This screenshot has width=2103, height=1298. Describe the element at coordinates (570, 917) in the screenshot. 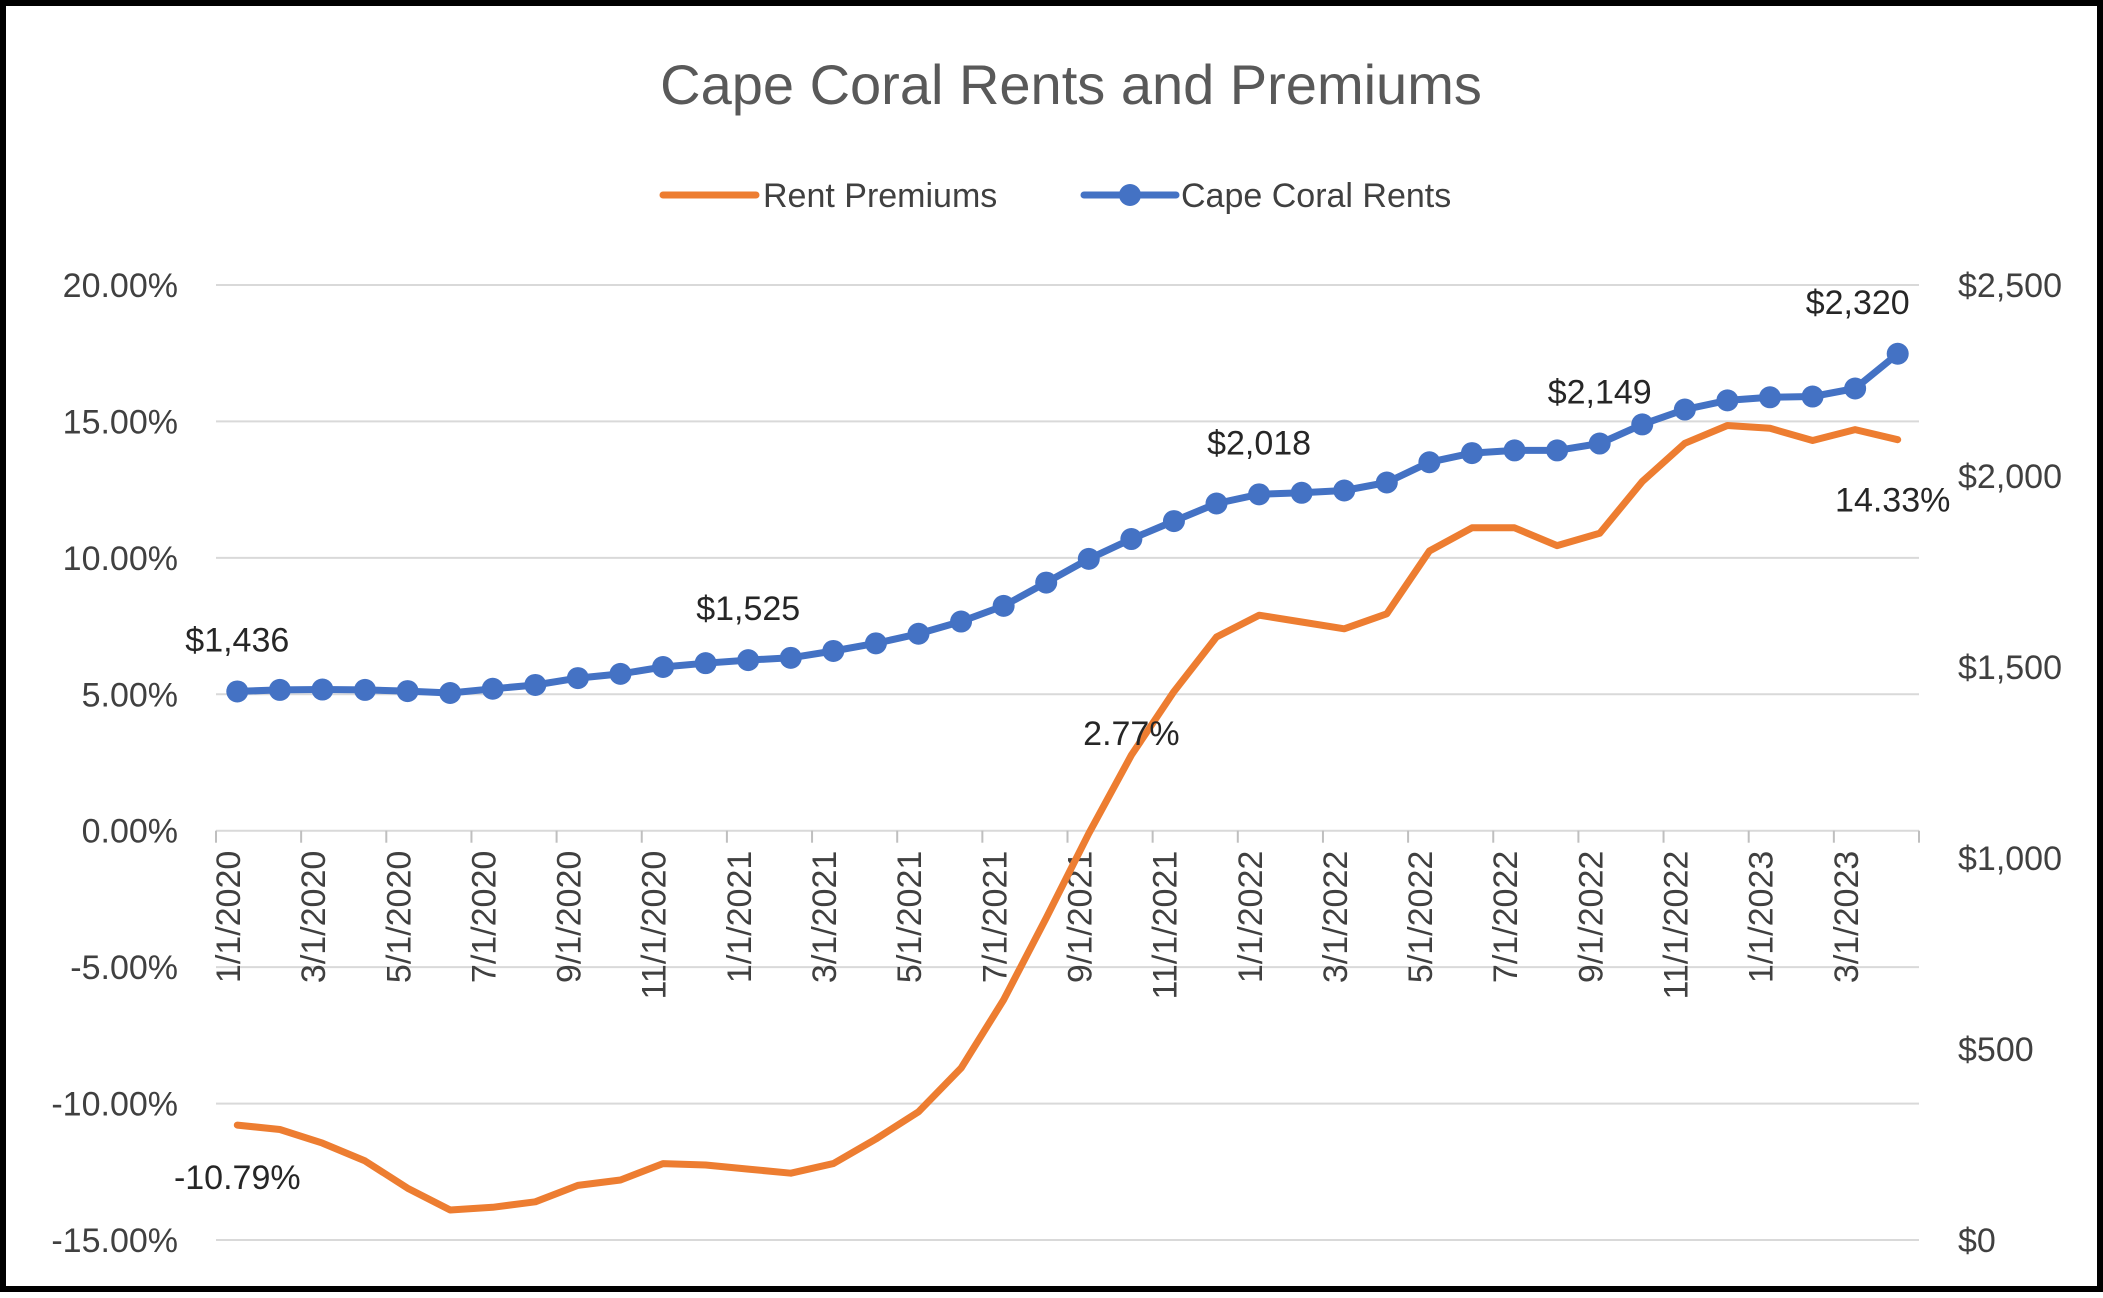

I see `x-tick-label: 9/1/2020` at that location.